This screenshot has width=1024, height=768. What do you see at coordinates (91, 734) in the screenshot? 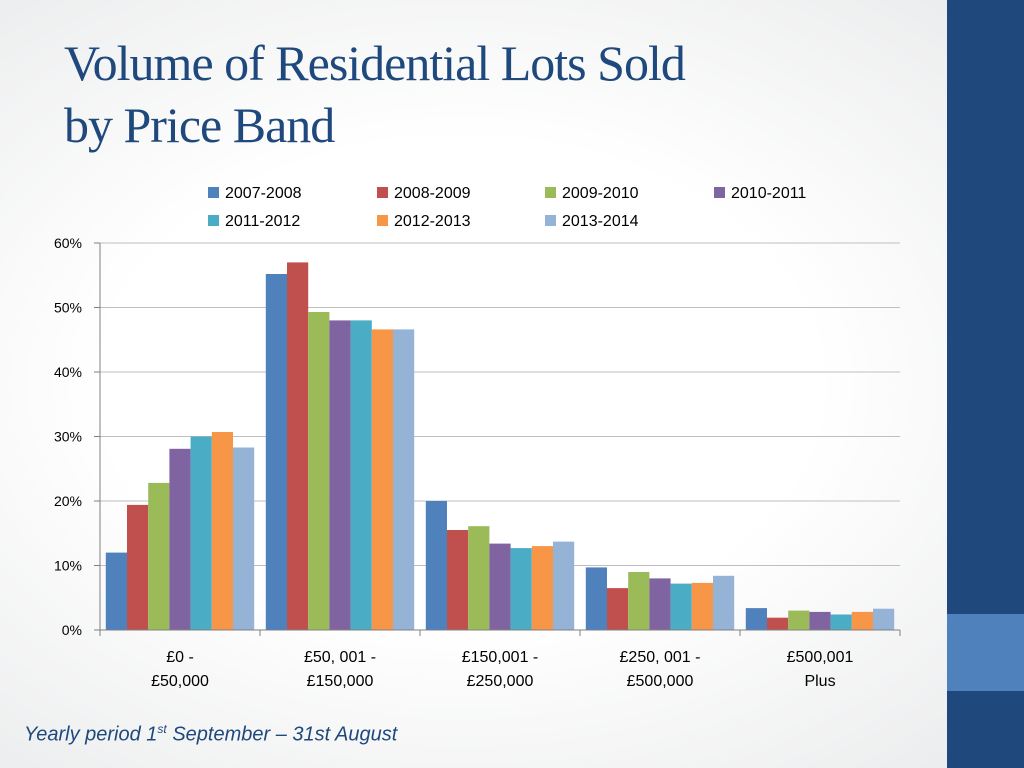
I see `footnote-text-start: Yearly period 1` at bounding box center [91, 734].